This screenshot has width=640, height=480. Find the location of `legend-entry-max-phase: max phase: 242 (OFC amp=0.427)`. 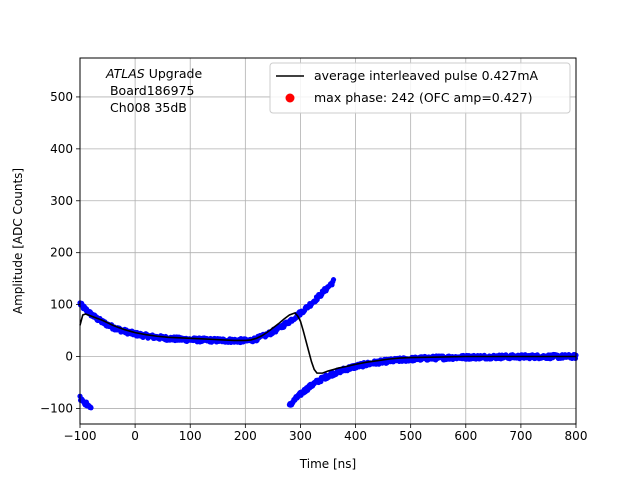

legend-entry-max-phase: max phase: 242 (OFC amp=0.427) is located at coordinates (423, 97).